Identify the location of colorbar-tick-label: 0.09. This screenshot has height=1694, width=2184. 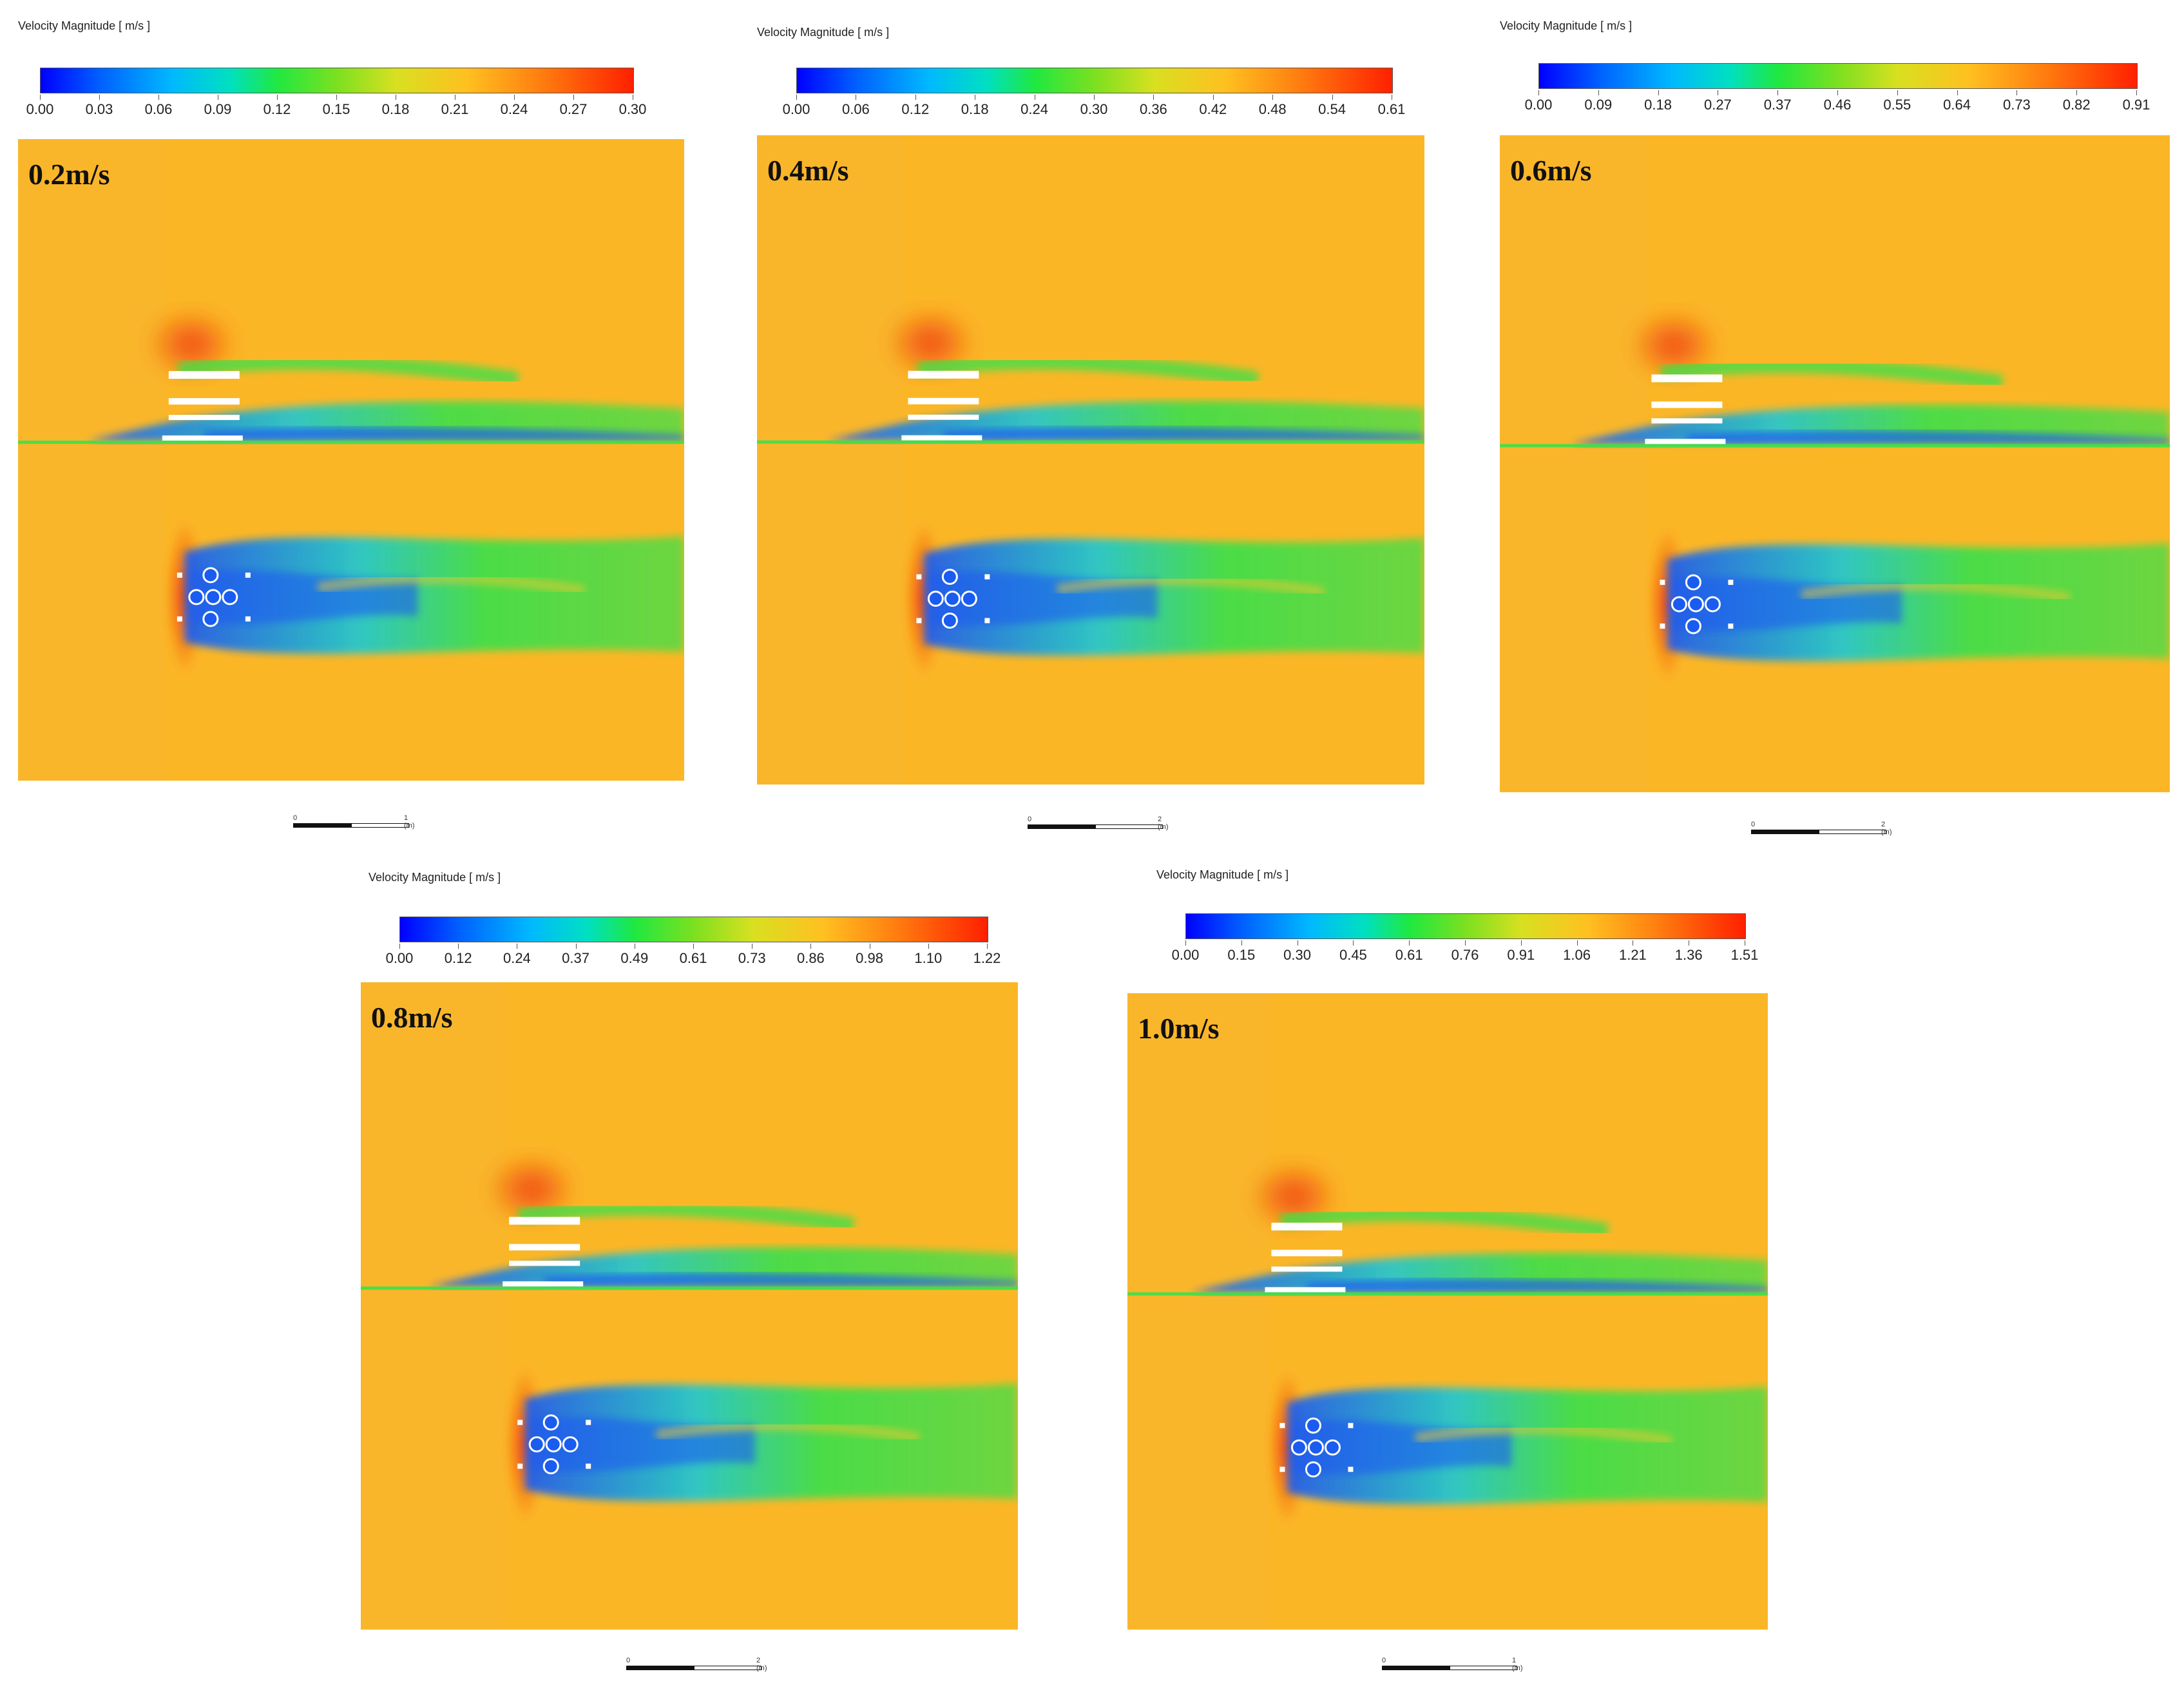
(1598, 105).